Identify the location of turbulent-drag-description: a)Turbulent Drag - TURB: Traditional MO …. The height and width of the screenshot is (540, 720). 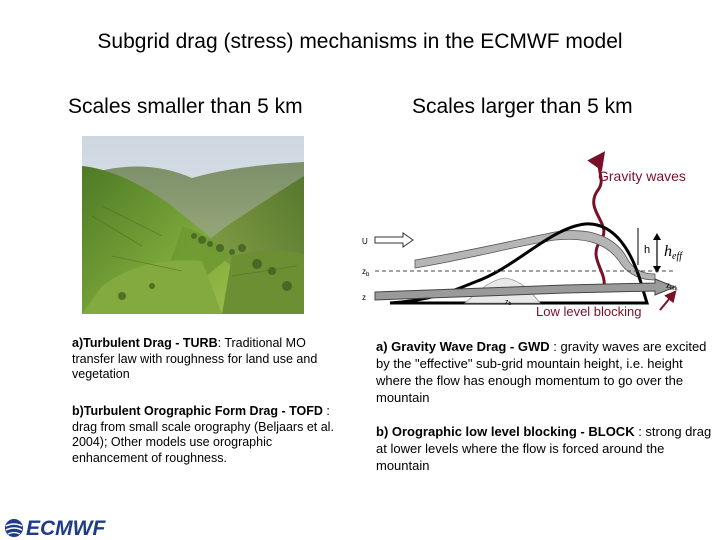
(209, 359).